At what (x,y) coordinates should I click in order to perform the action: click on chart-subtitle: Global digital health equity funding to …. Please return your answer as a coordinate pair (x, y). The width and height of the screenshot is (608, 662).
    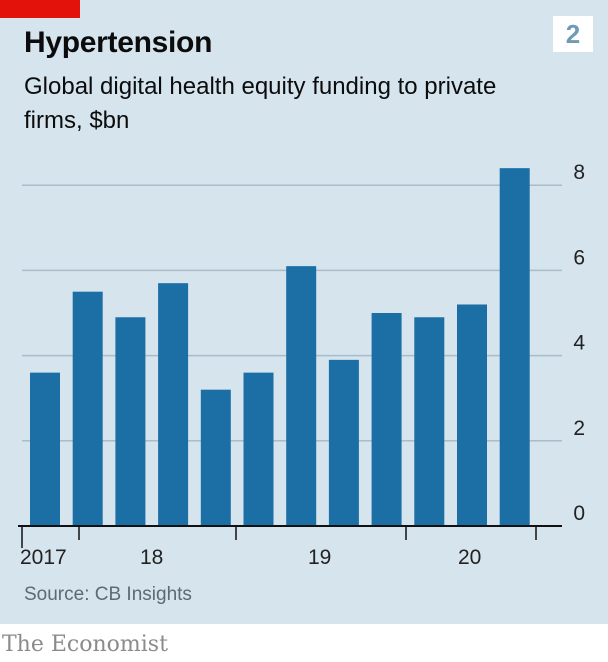
    Looking at the image, I should click on (260, 103).